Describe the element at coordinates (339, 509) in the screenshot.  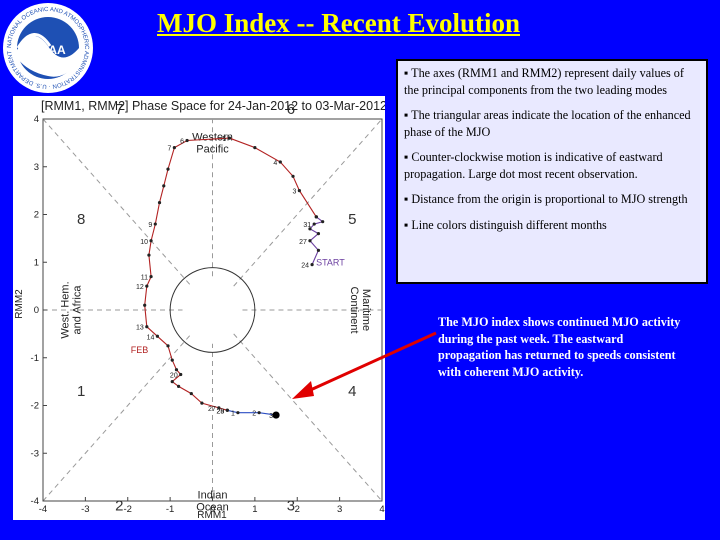
I see `x-tick-label: 3` at that location.